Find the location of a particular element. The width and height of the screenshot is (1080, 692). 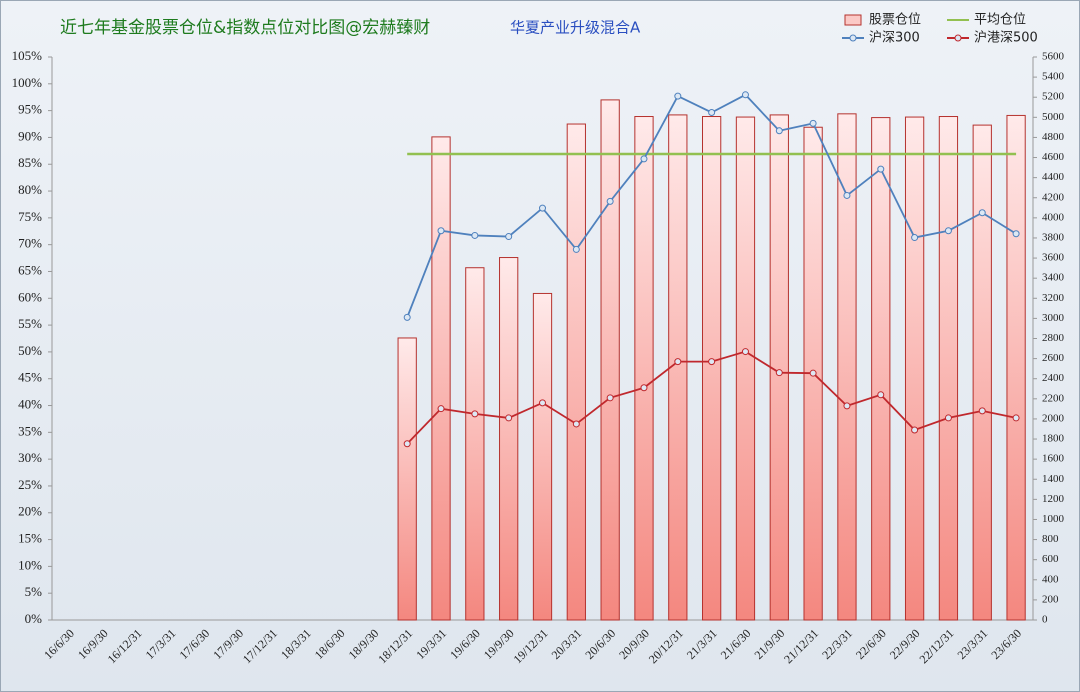

y-tick-label: 70% is located at coordinates (30, 243).